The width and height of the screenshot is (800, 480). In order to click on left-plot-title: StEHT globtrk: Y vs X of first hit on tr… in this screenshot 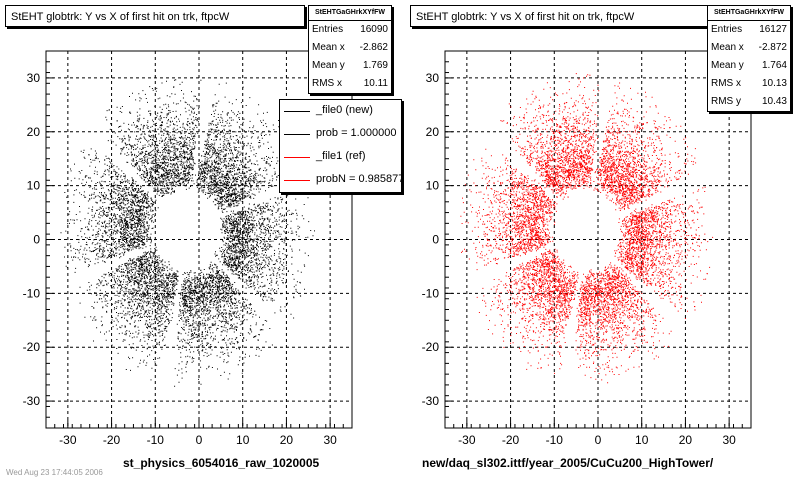, I will do `click(155, 16)`.